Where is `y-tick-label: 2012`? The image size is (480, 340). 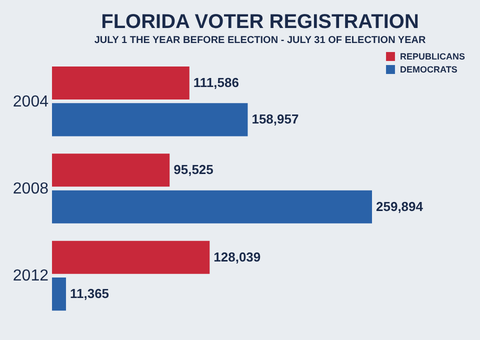
y-tick-label: 2012 is located at coordinates (30, 276).